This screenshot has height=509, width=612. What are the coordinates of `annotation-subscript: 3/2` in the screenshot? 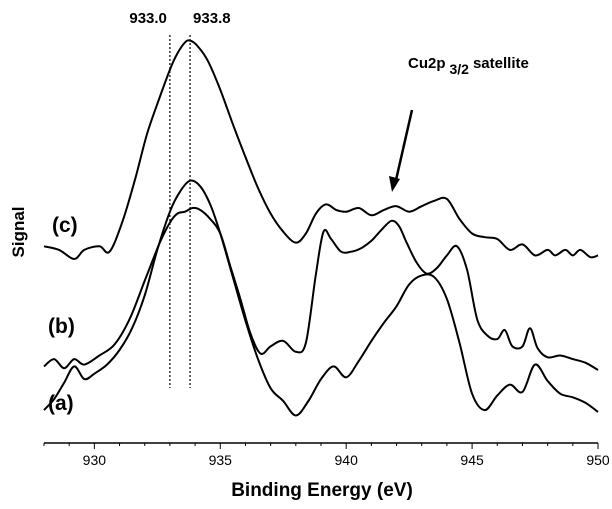 It's located at (460, 69).